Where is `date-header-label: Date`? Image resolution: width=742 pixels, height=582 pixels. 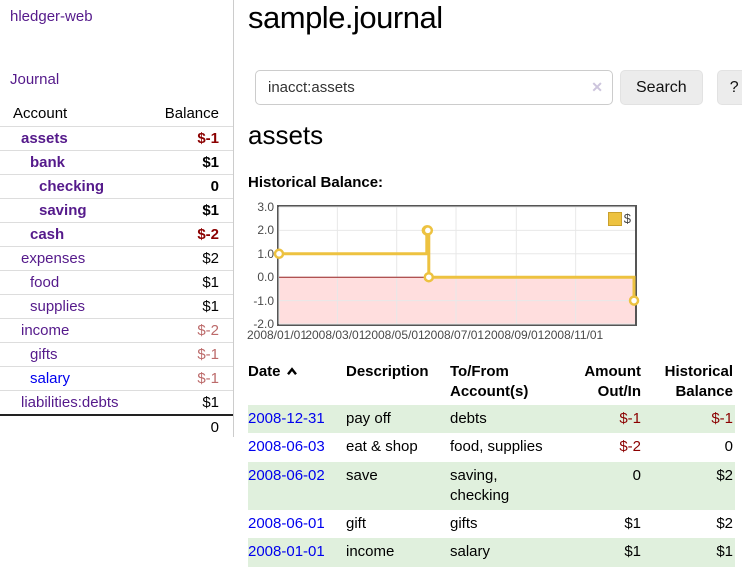
date-header-label: Date is located at coordinates (264, 371).